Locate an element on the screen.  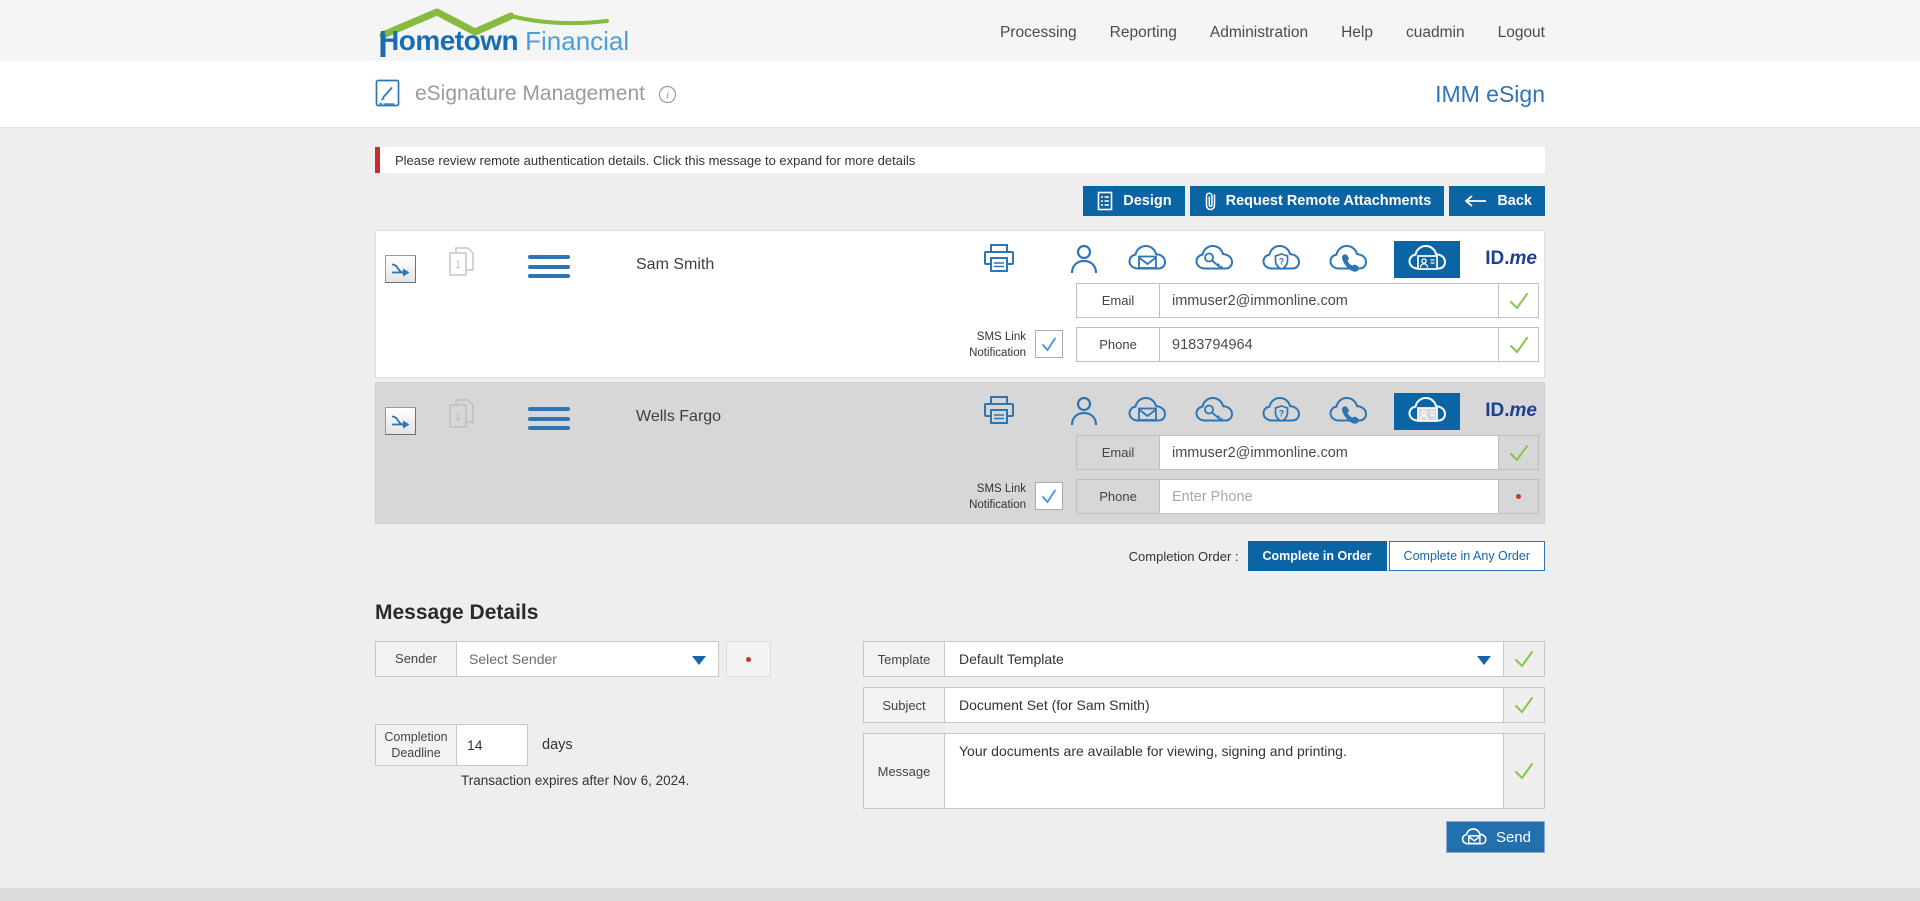
template-row: Template Default Template is located at coordinates (1204, 659).